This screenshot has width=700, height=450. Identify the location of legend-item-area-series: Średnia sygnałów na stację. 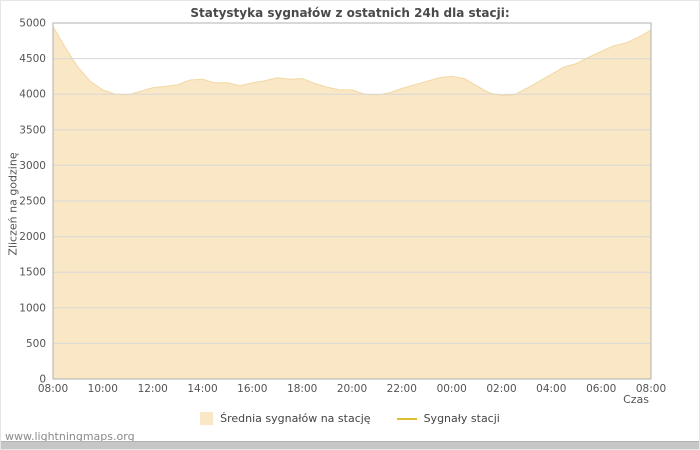
(285, 418).